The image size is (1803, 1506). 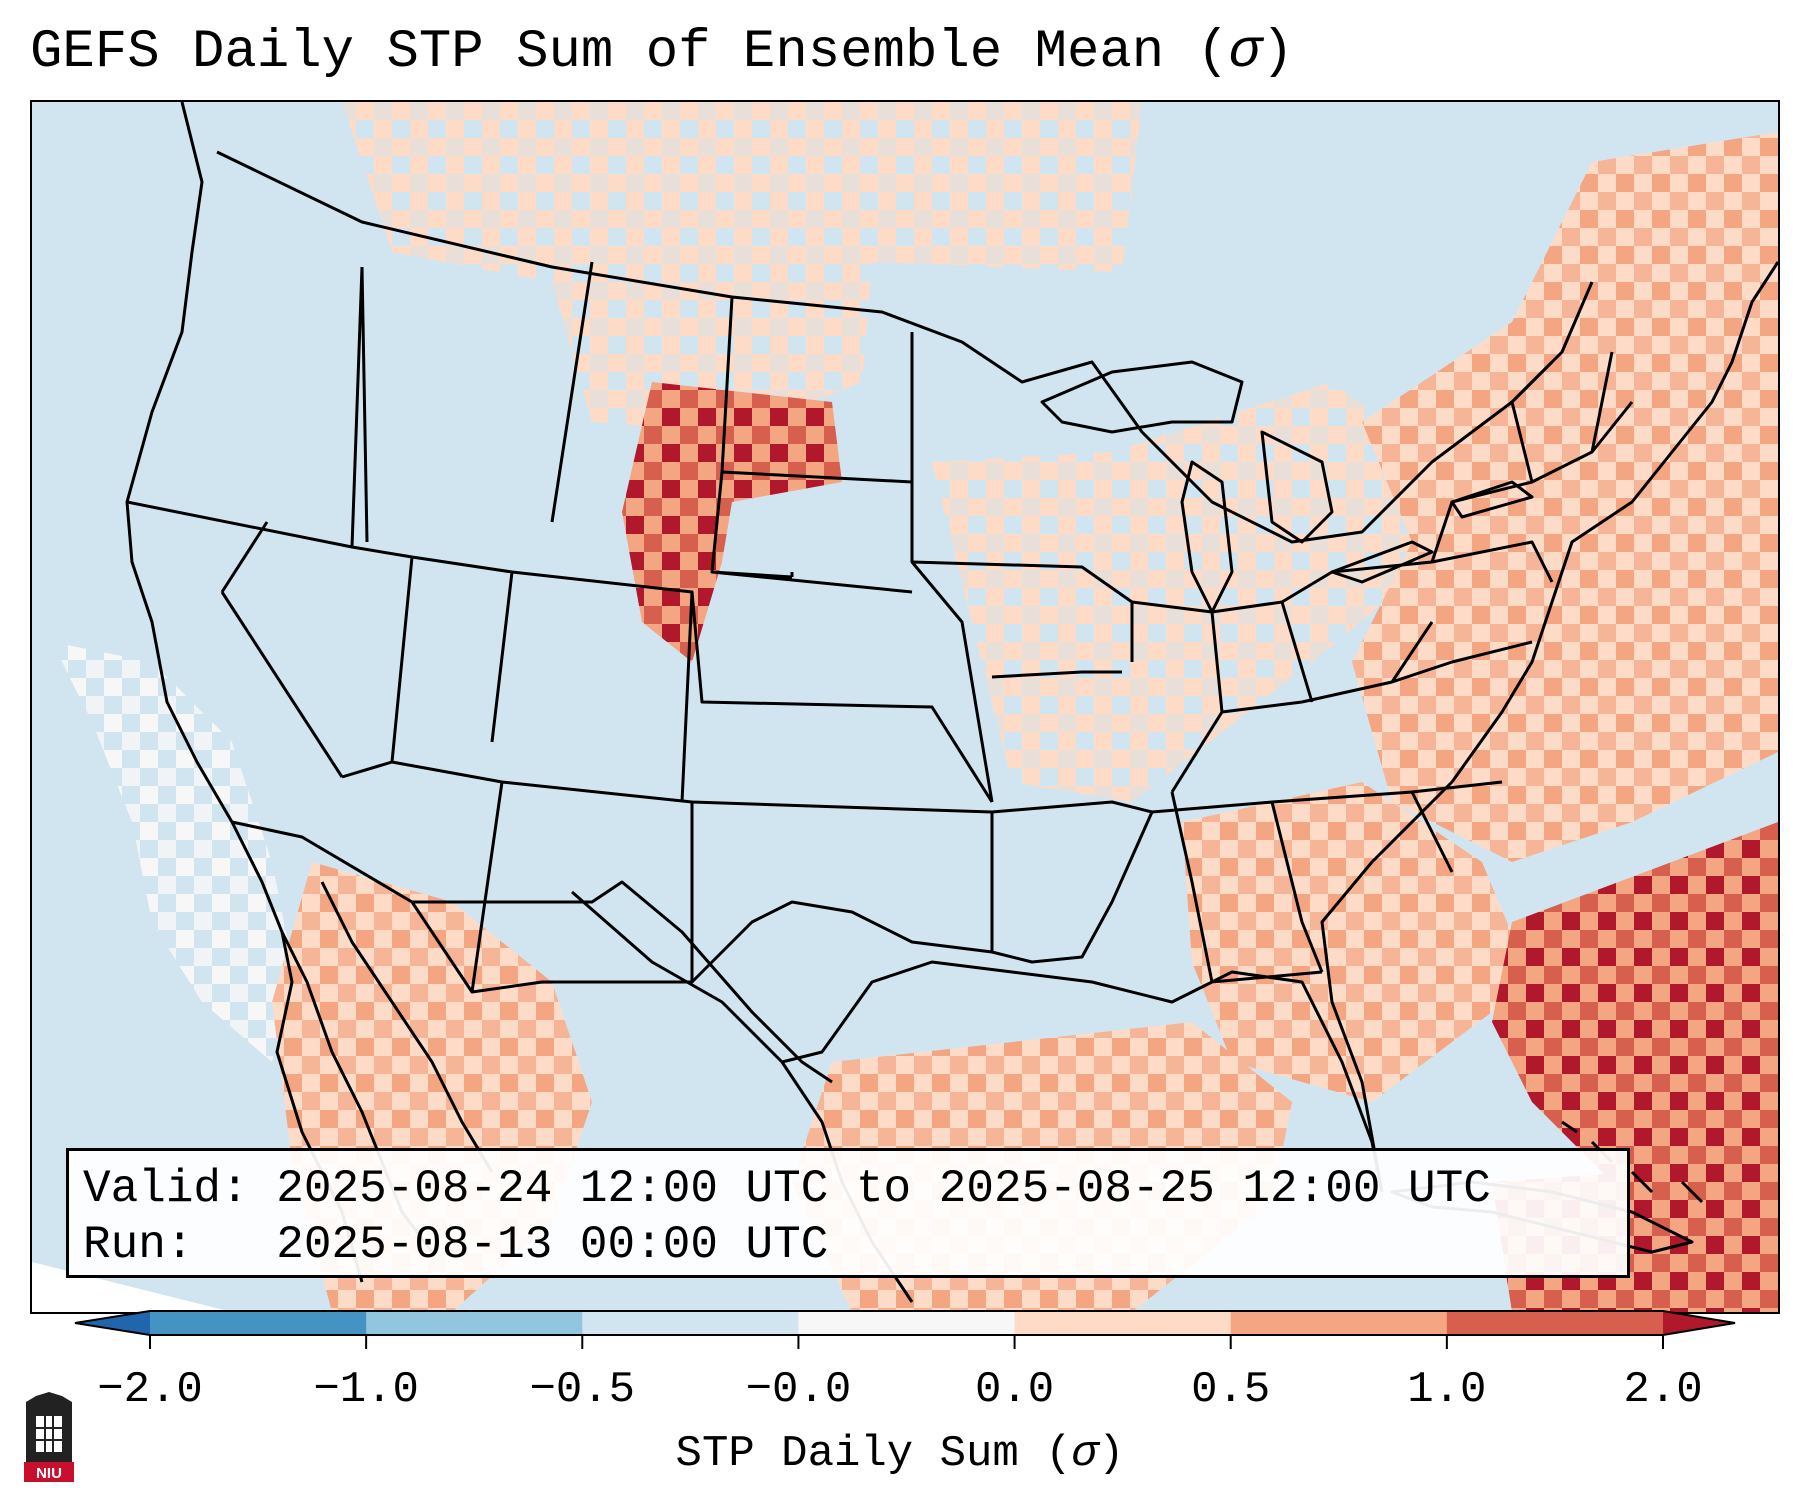 I want to click on logo-text: NIU, so click(x=49, y=1473).